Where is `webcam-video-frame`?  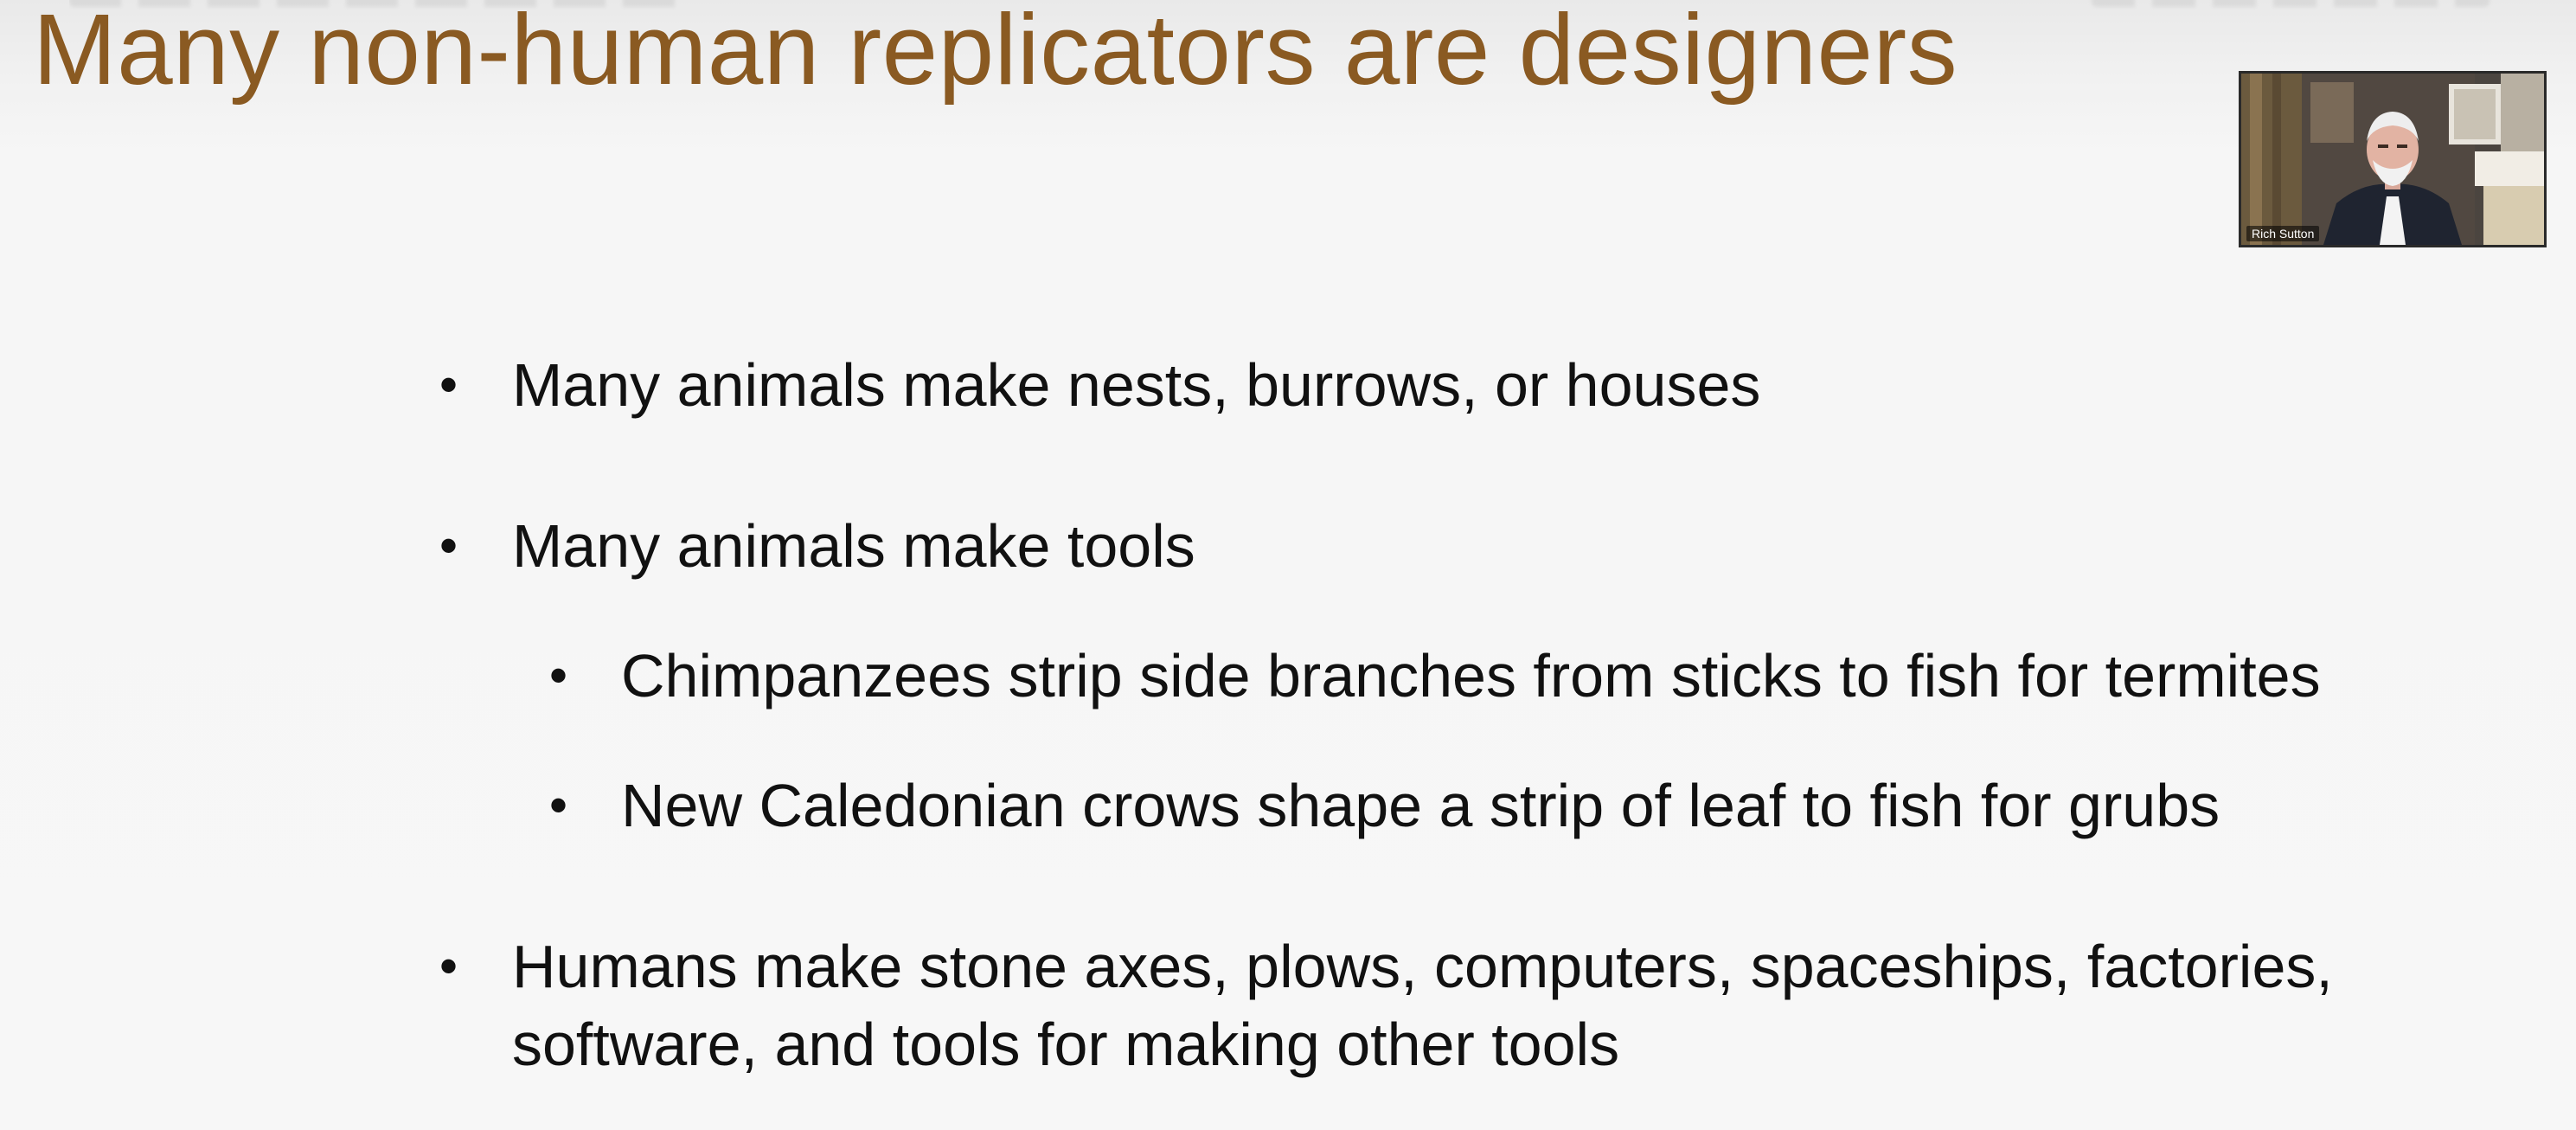 webcam-video-frame is located at coordinates (2392, 160).